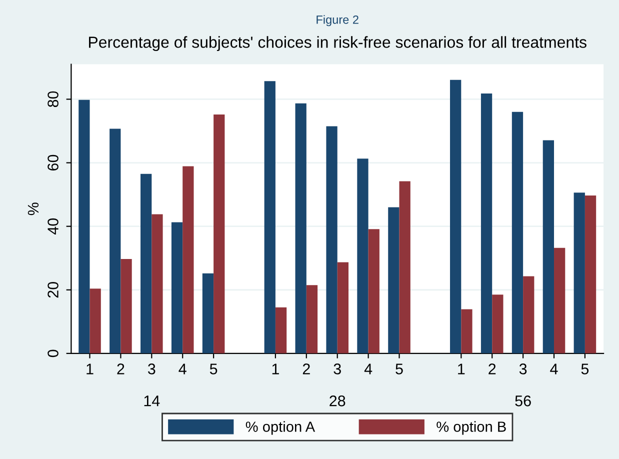 The width and height of the screenshot is (619, 459). What do you see at coordinates (53, 226) in the screenshot?
I see `y-tick-label: 40` at bounding box center [53, 226].